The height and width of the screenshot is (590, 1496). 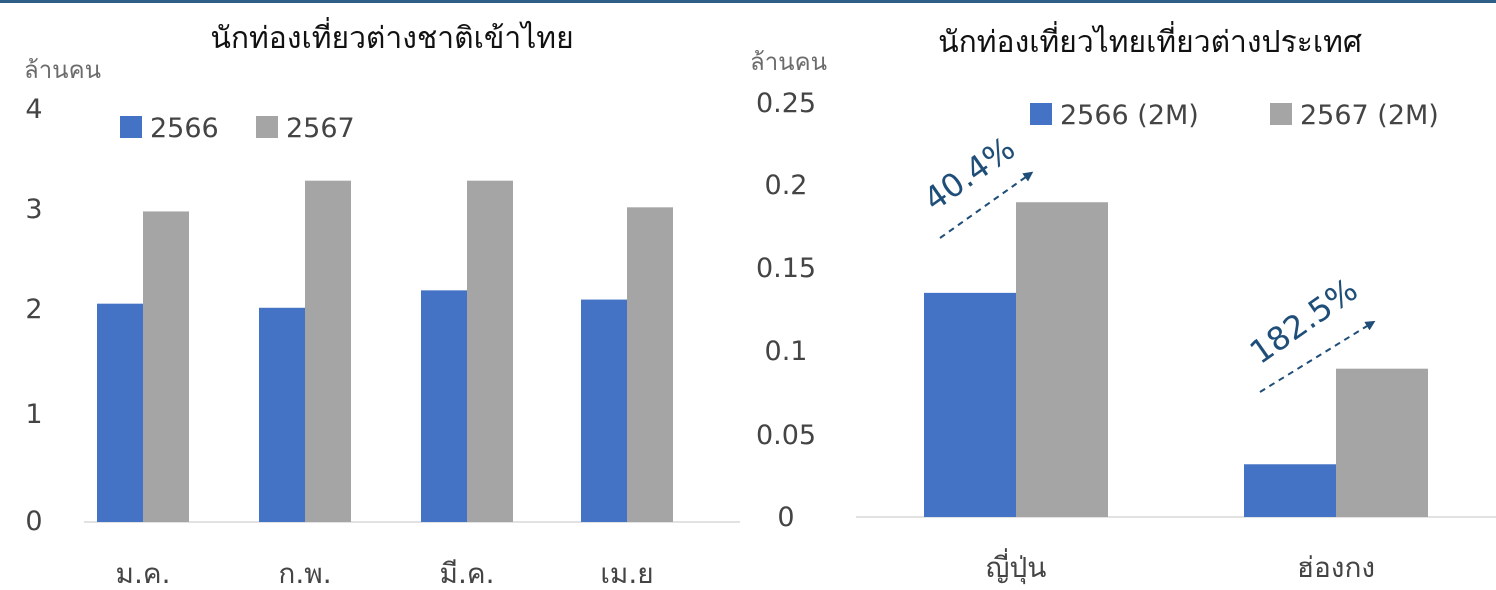 I want to click on chart-right-unit: ล้านคน, so click(x=788, y=62).